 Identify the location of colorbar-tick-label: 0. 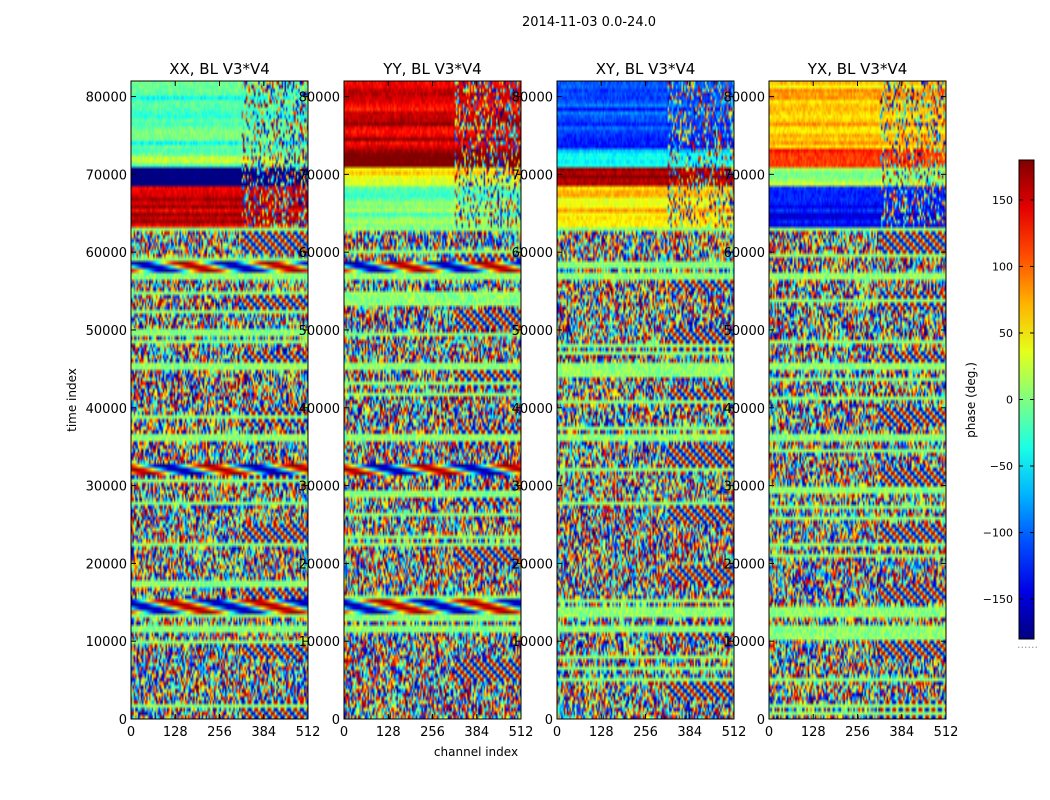
(1009, 400).